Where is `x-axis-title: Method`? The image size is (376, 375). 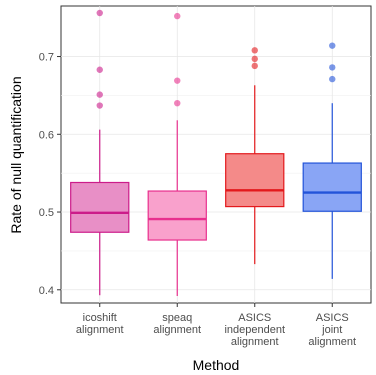
x-axis-title: Method is located at coordinates (216, 365).